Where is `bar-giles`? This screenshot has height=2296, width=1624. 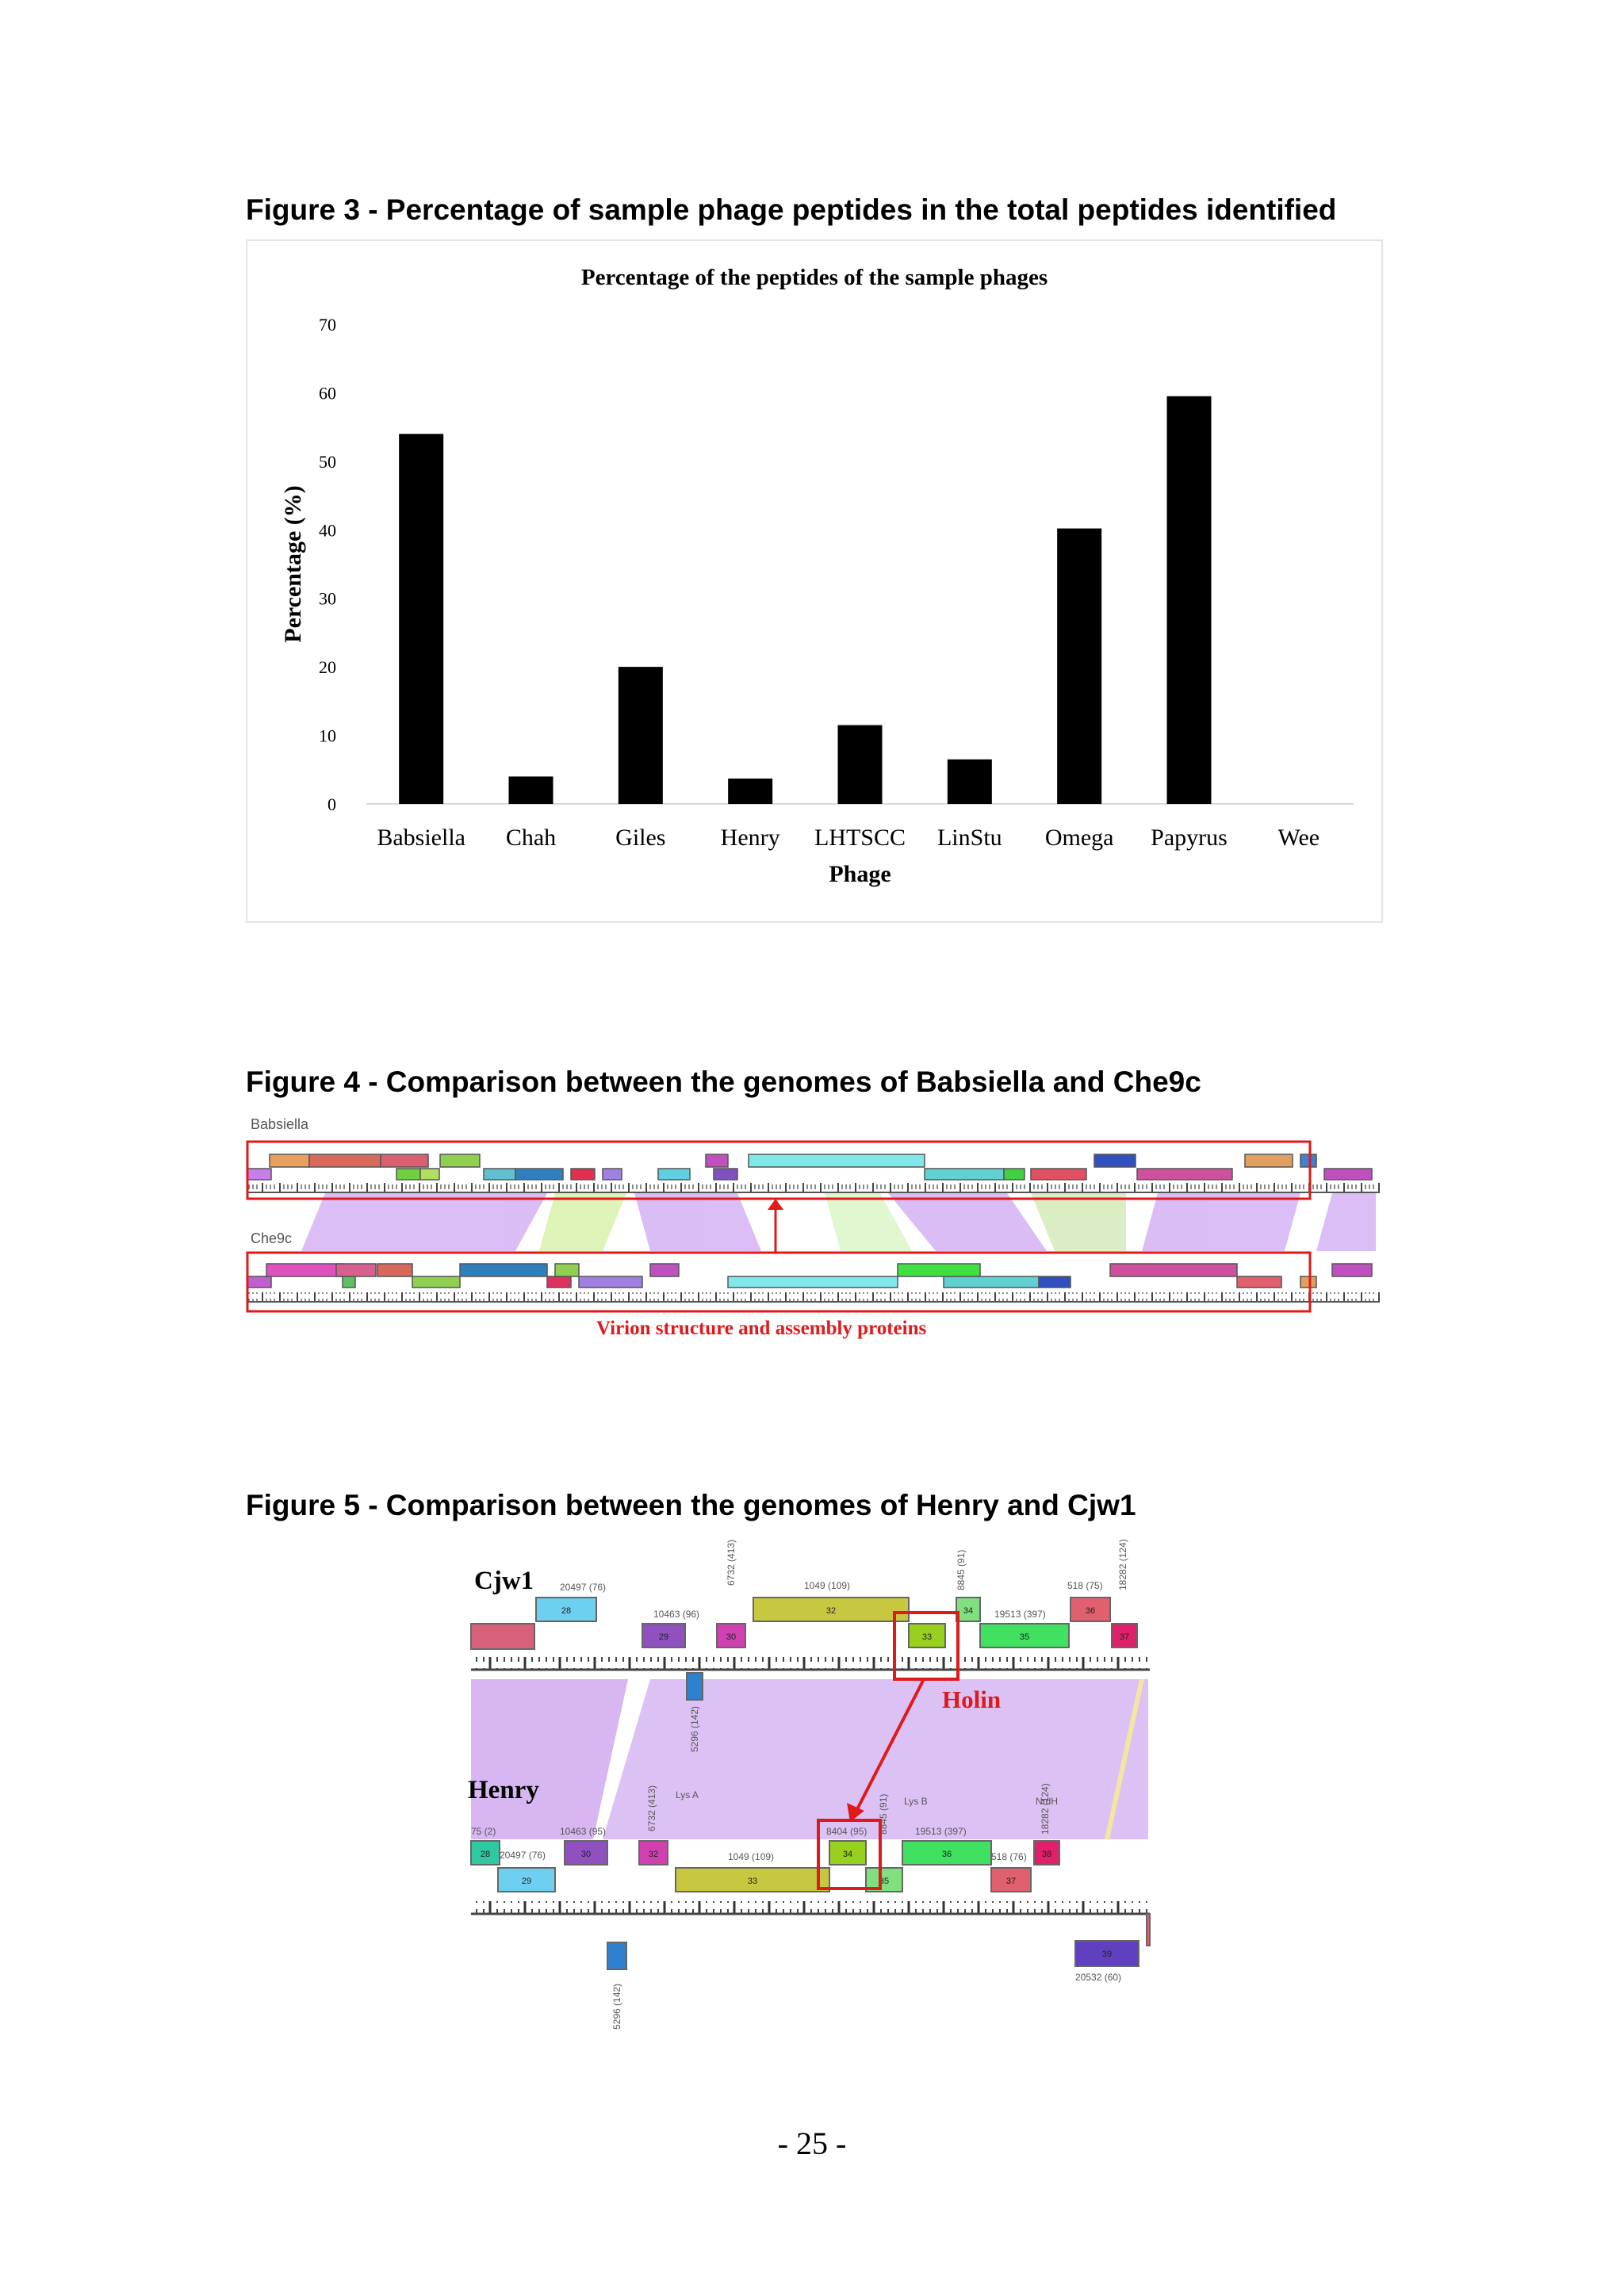
bar-giles is located at coordinates (640, 735).